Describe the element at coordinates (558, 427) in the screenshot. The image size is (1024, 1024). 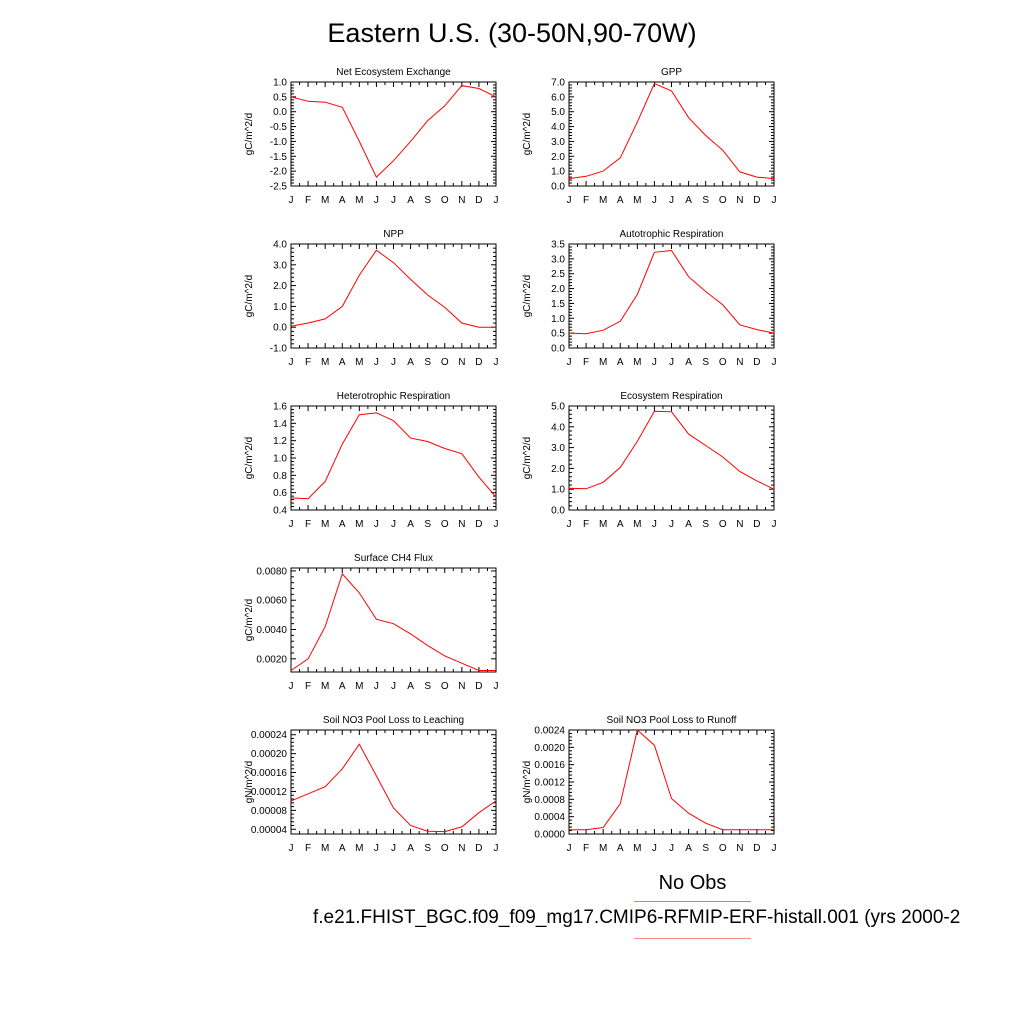
I see `y-tick-label: 4.0` at that location.